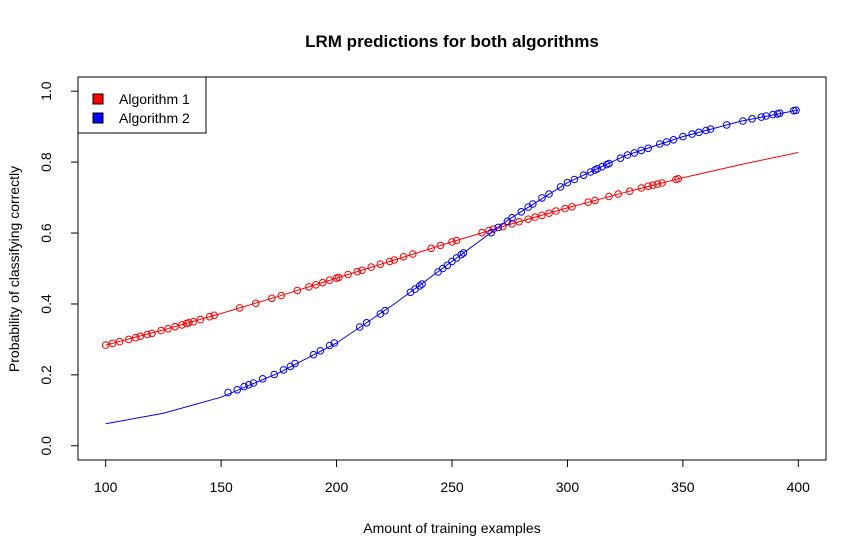  Describe the element at coordinates (154, 118) in the screenshot. I see `legend-label: Algorithm 2` at that location.